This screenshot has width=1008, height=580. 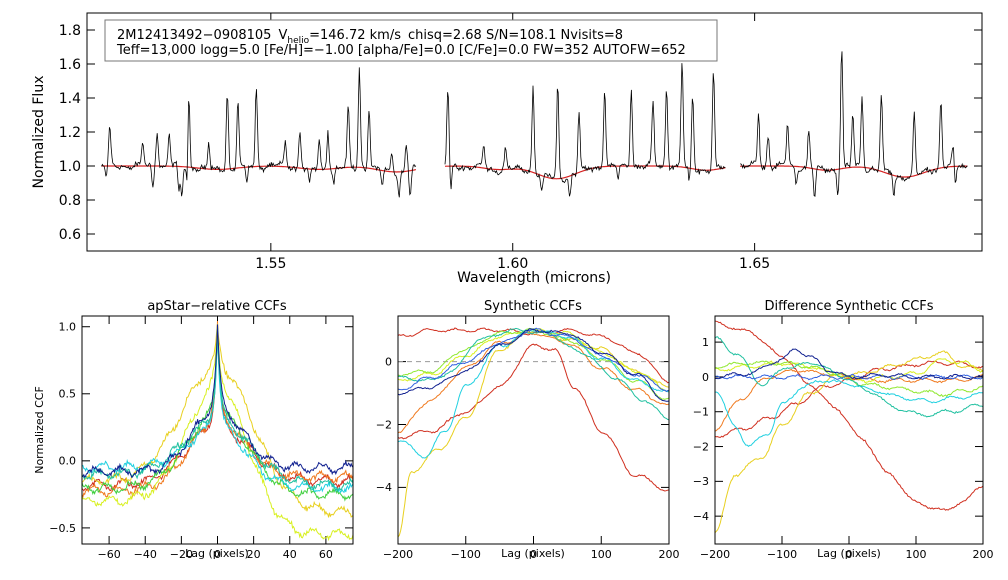 What do you see at coordinates (70, 31) in the screenshot?
I see `y-tick-label: 1.8` at bounding box center [70, 31].